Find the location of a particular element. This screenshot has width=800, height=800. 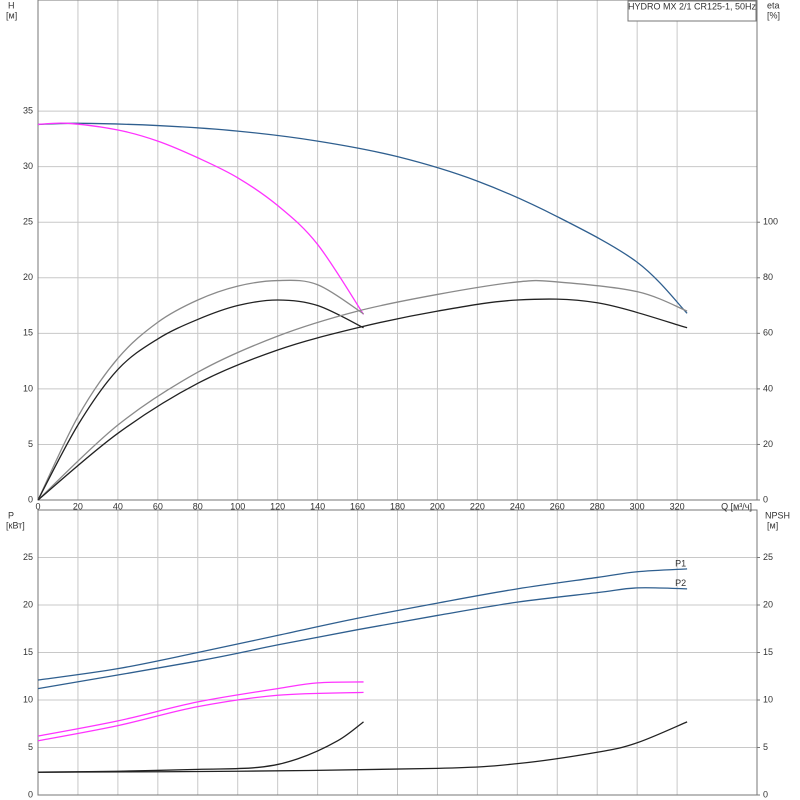

y2-label: eta is located at coordinates (773, 5).